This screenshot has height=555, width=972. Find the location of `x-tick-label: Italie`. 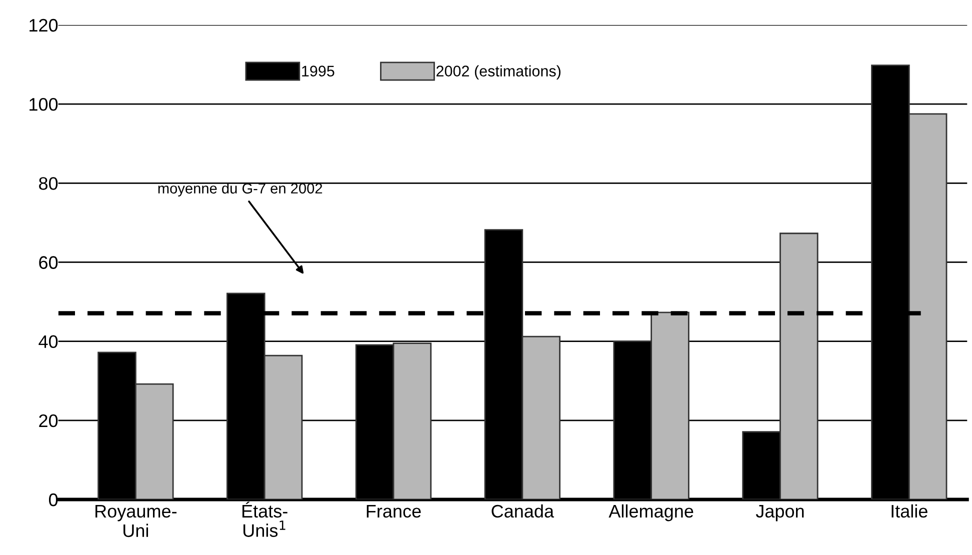

x-tick-label: Italie is located at coordinates (910, 511).